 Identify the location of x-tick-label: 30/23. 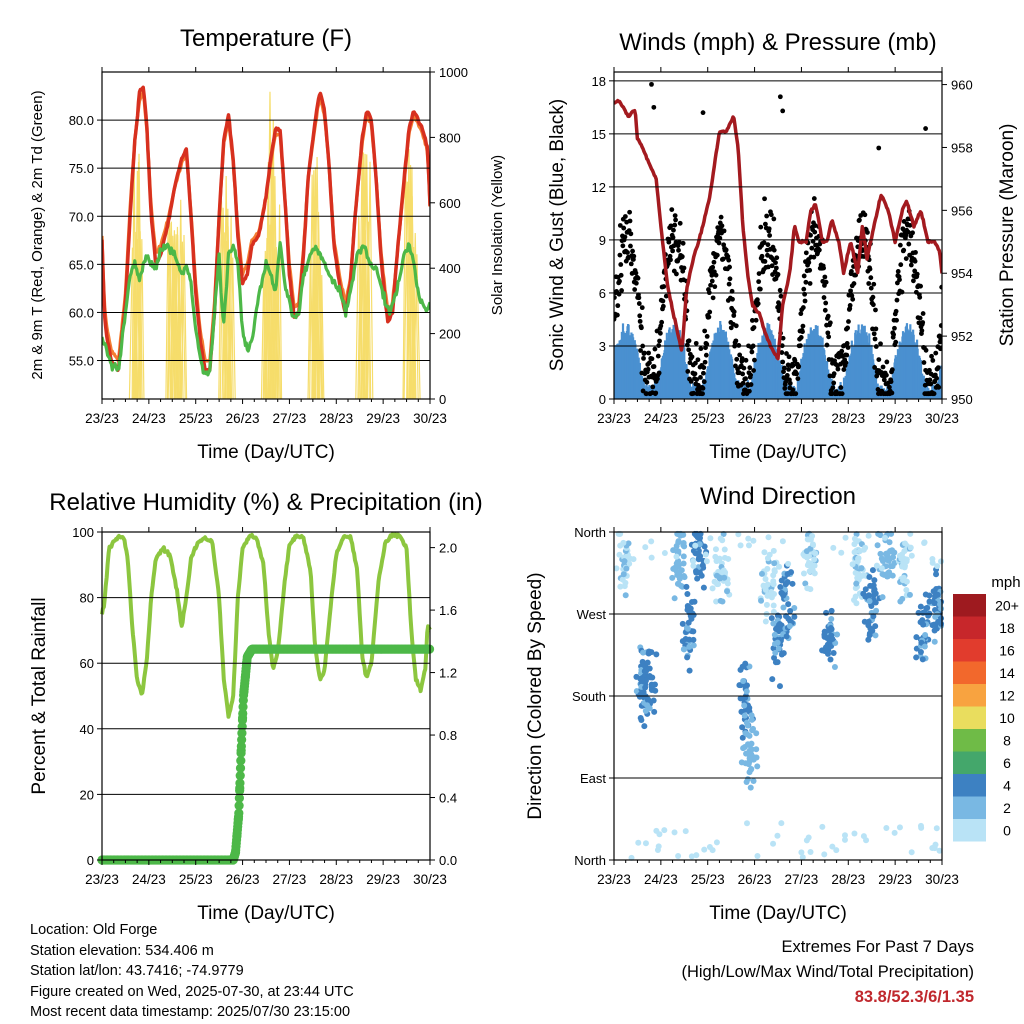
(430, 418).